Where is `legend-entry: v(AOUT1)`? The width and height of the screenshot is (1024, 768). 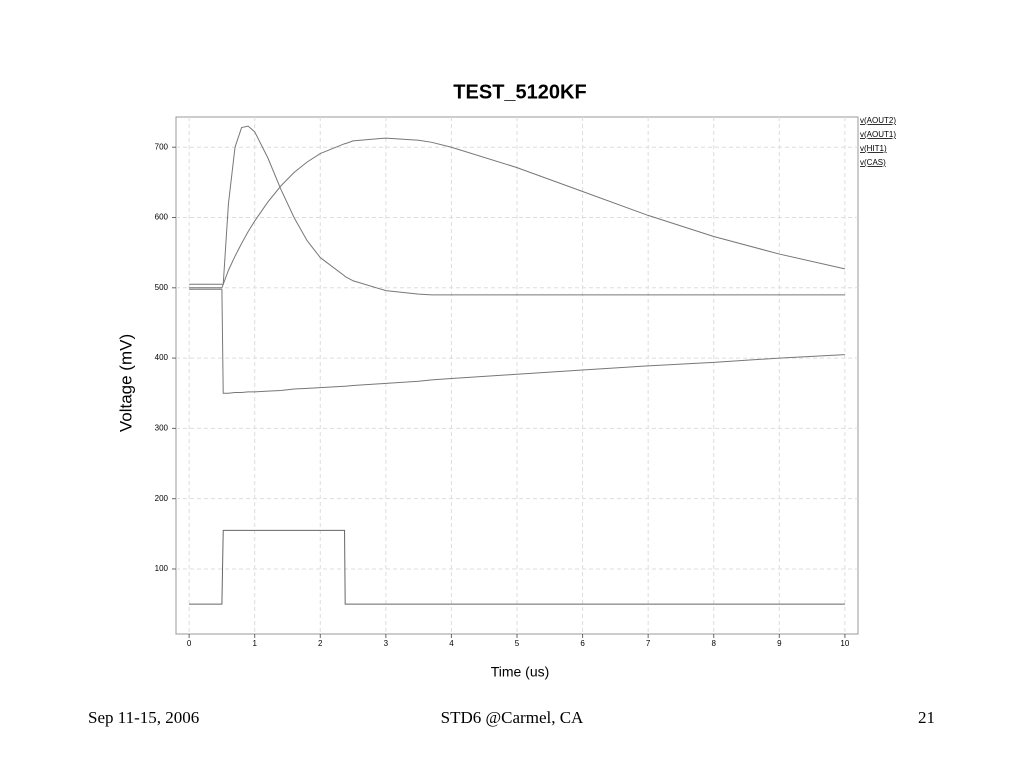 legend-entry: v(AOUT1) is located at coordinates (878, 134).